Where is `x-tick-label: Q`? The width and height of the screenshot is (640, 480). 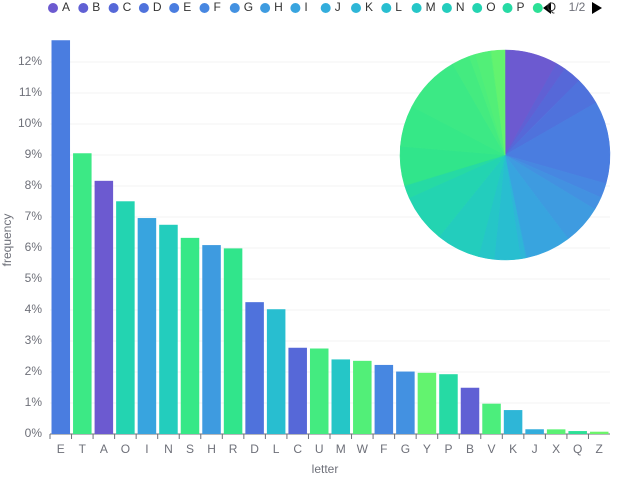
x-tick-label: Q is located at coordinates (577, 449).